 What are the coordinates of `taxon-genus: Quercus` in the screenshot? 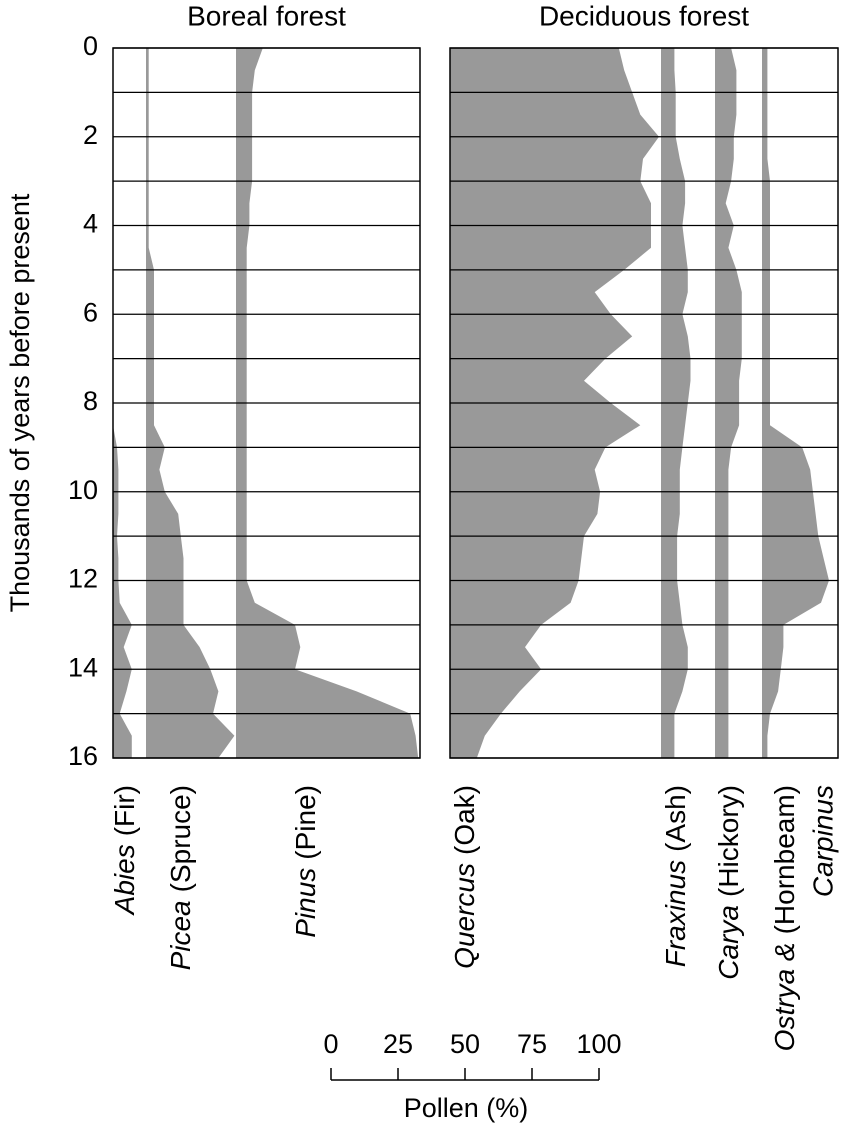 It's located at (464, 916).